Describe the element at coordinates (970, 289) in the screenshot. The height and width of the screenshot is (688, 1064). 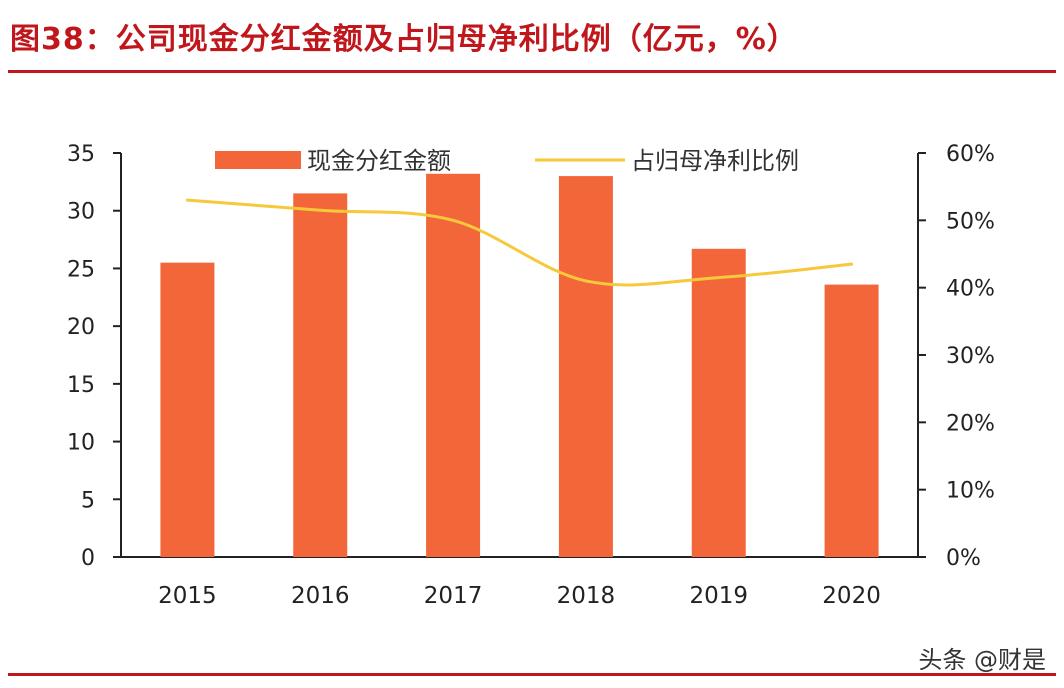
I see `right-tick-label: 40%` at that location.